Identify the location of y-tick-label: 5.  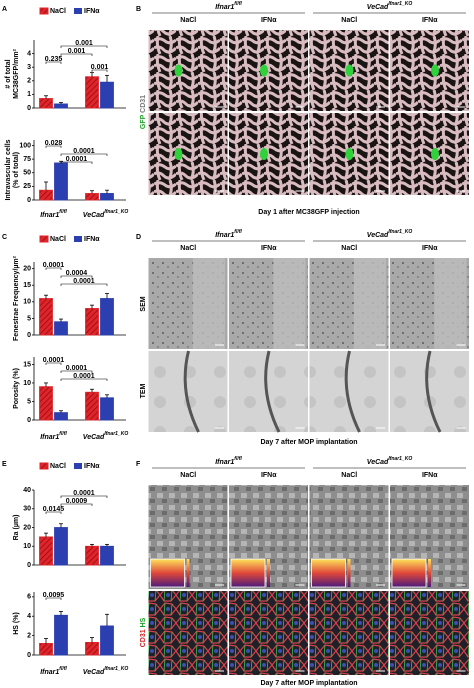
(29, 318).